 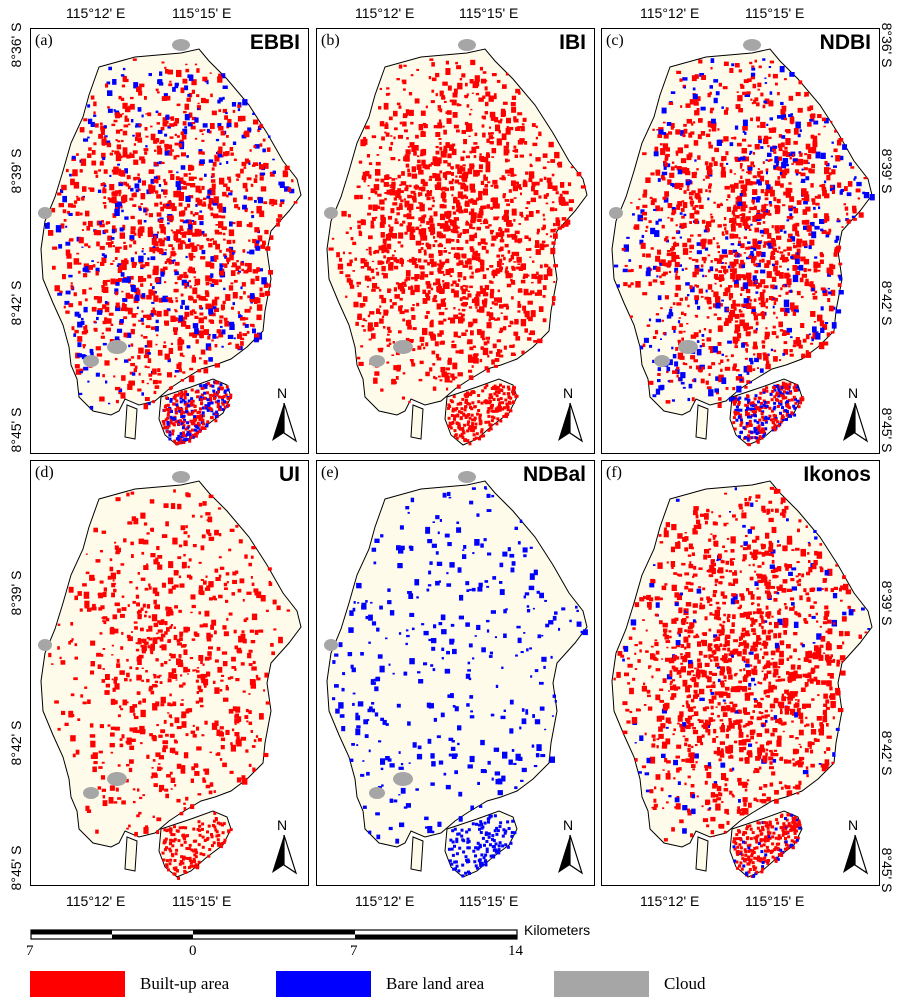 I want to click on lat-label-right-39: 8°39' S, so click(x=887, y=171).